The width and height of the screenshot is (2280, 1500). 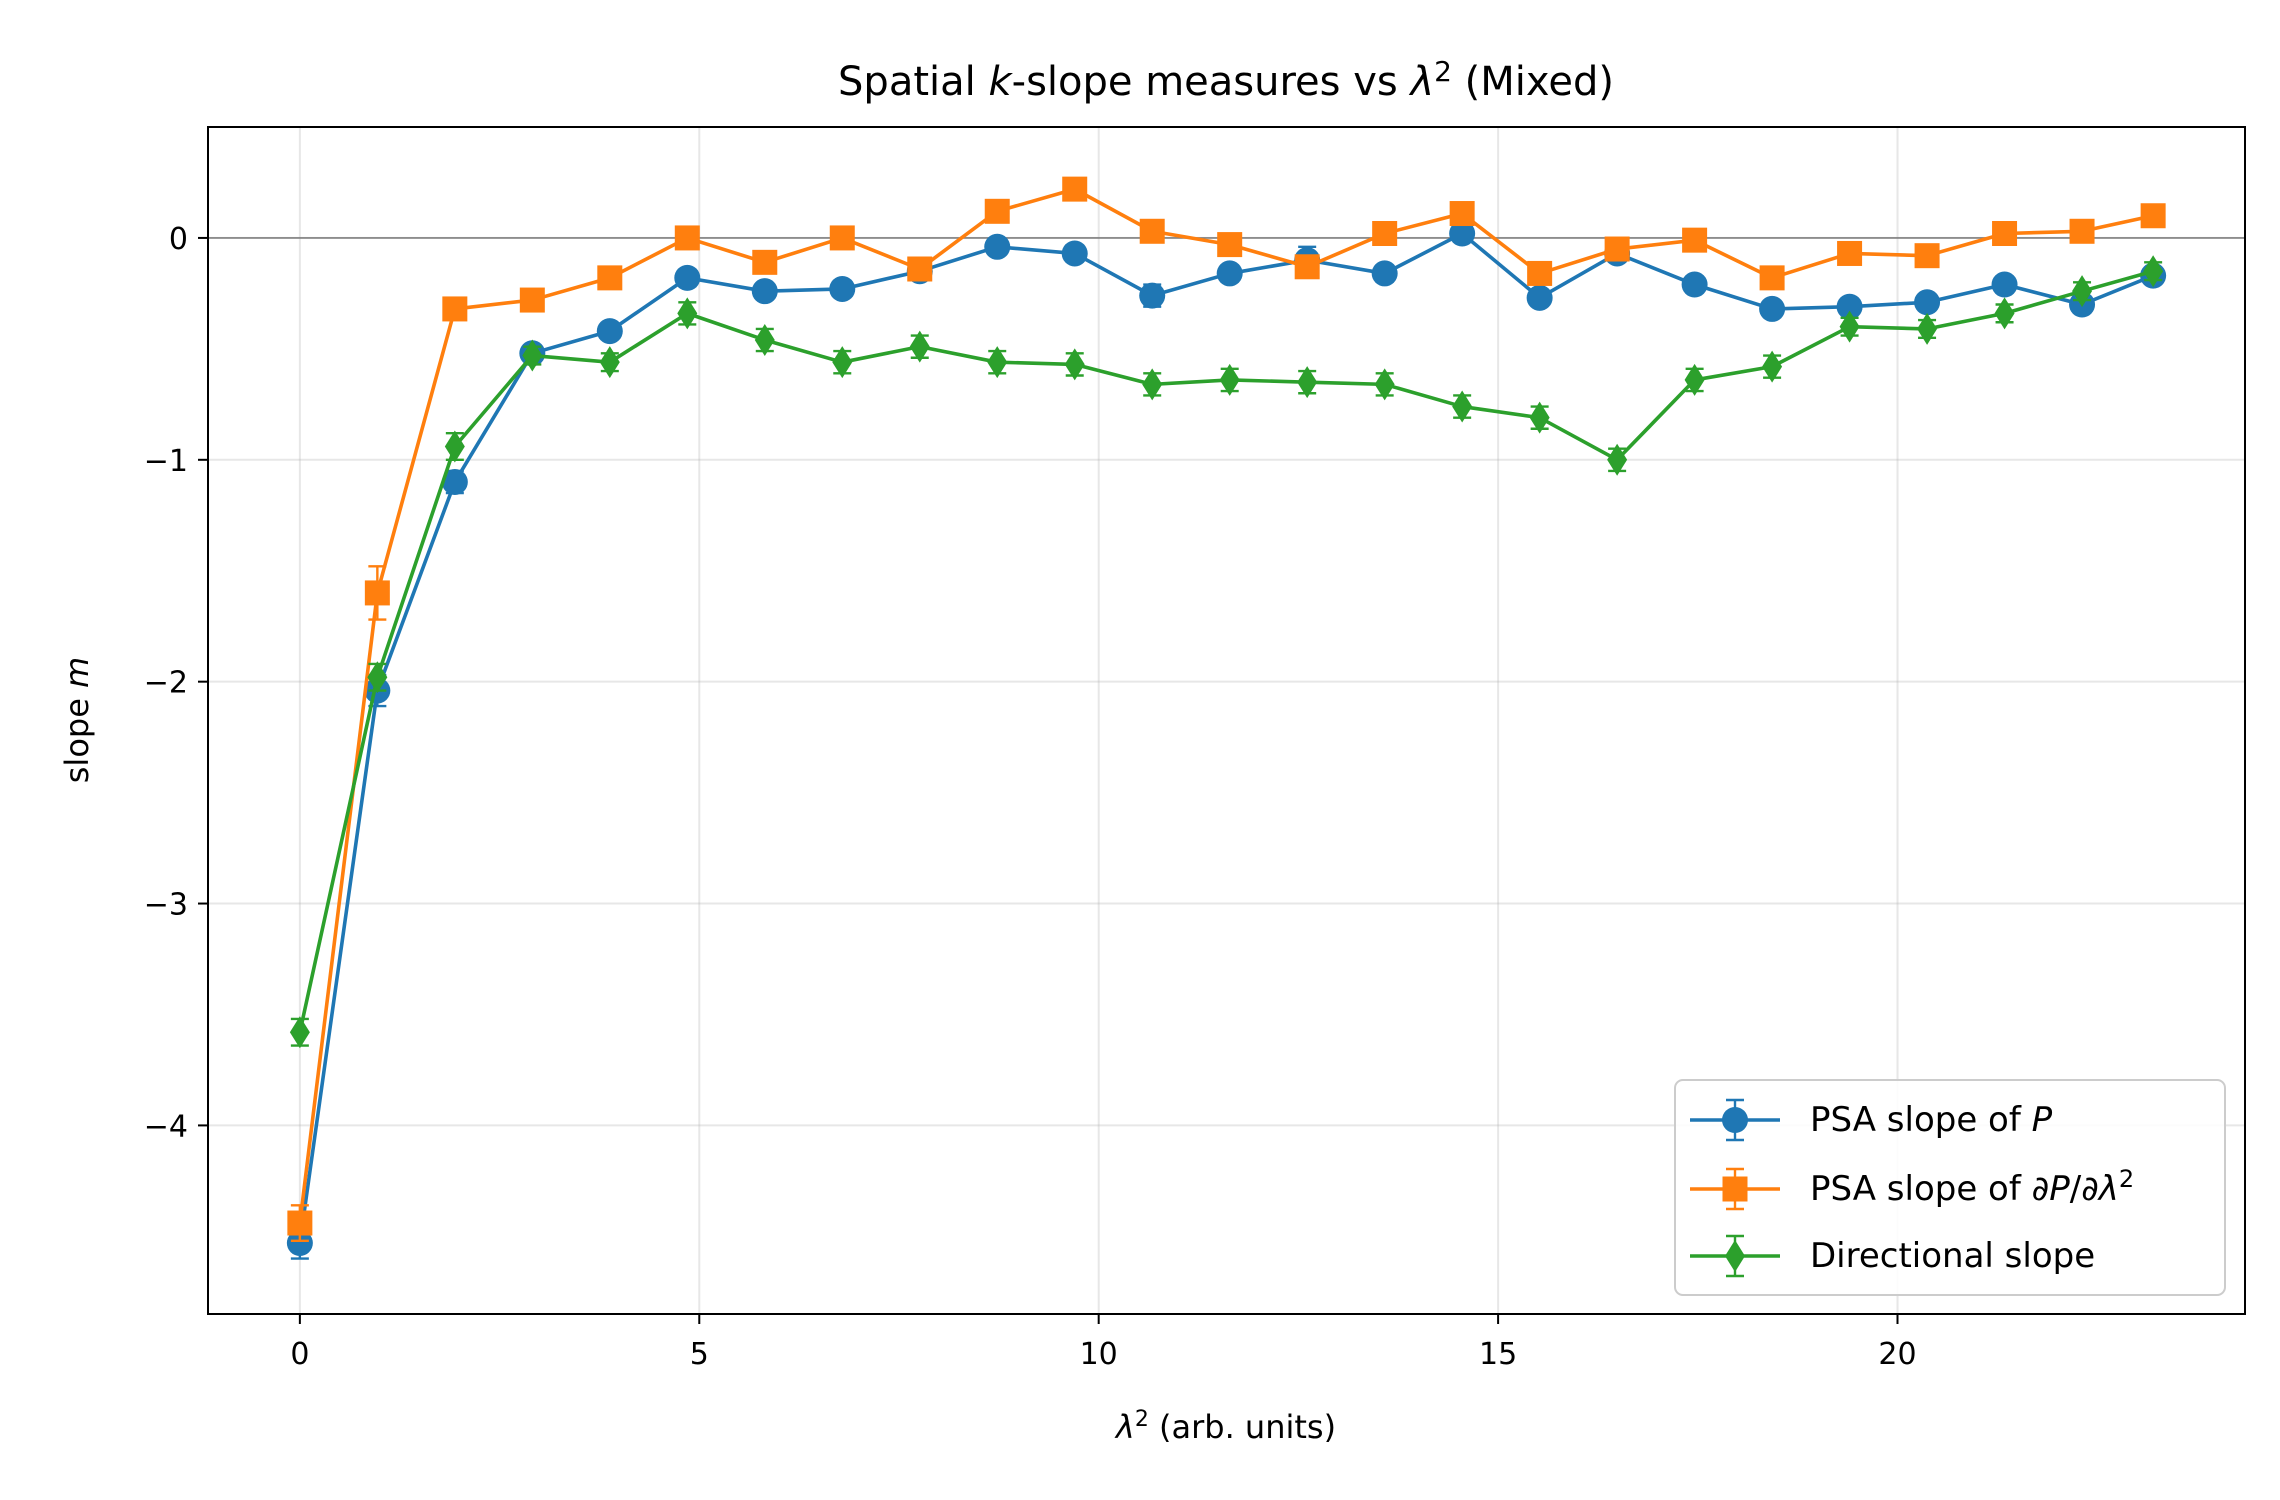 I want to click on chart-title: Spatial k-slope measures vs λ2 (Mixed), so click(x=1226, y=80).